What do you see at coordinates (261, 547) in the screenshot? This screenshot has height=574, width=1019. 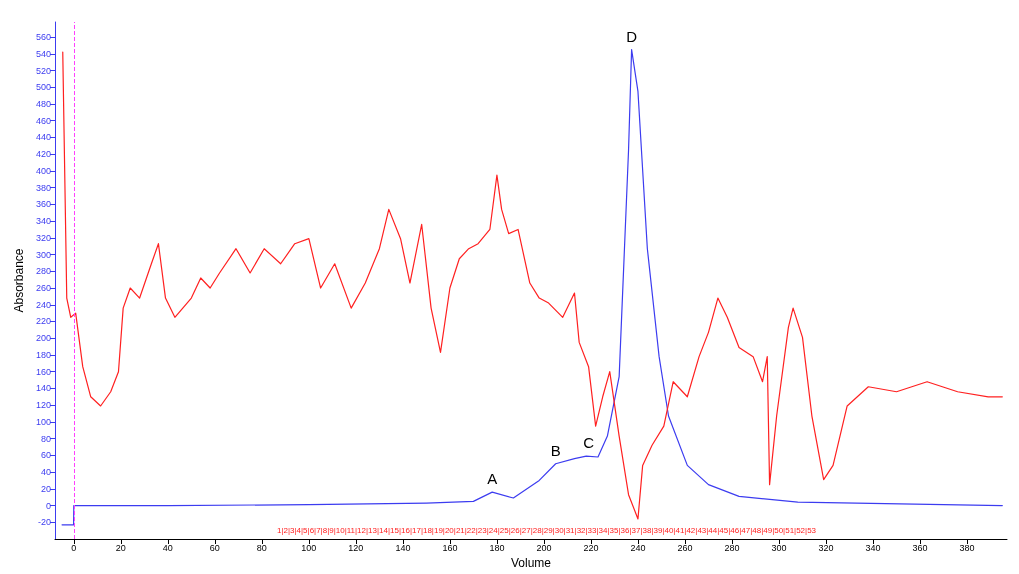 I see `x-tick-label: 80` at bounding box center [261, 547].